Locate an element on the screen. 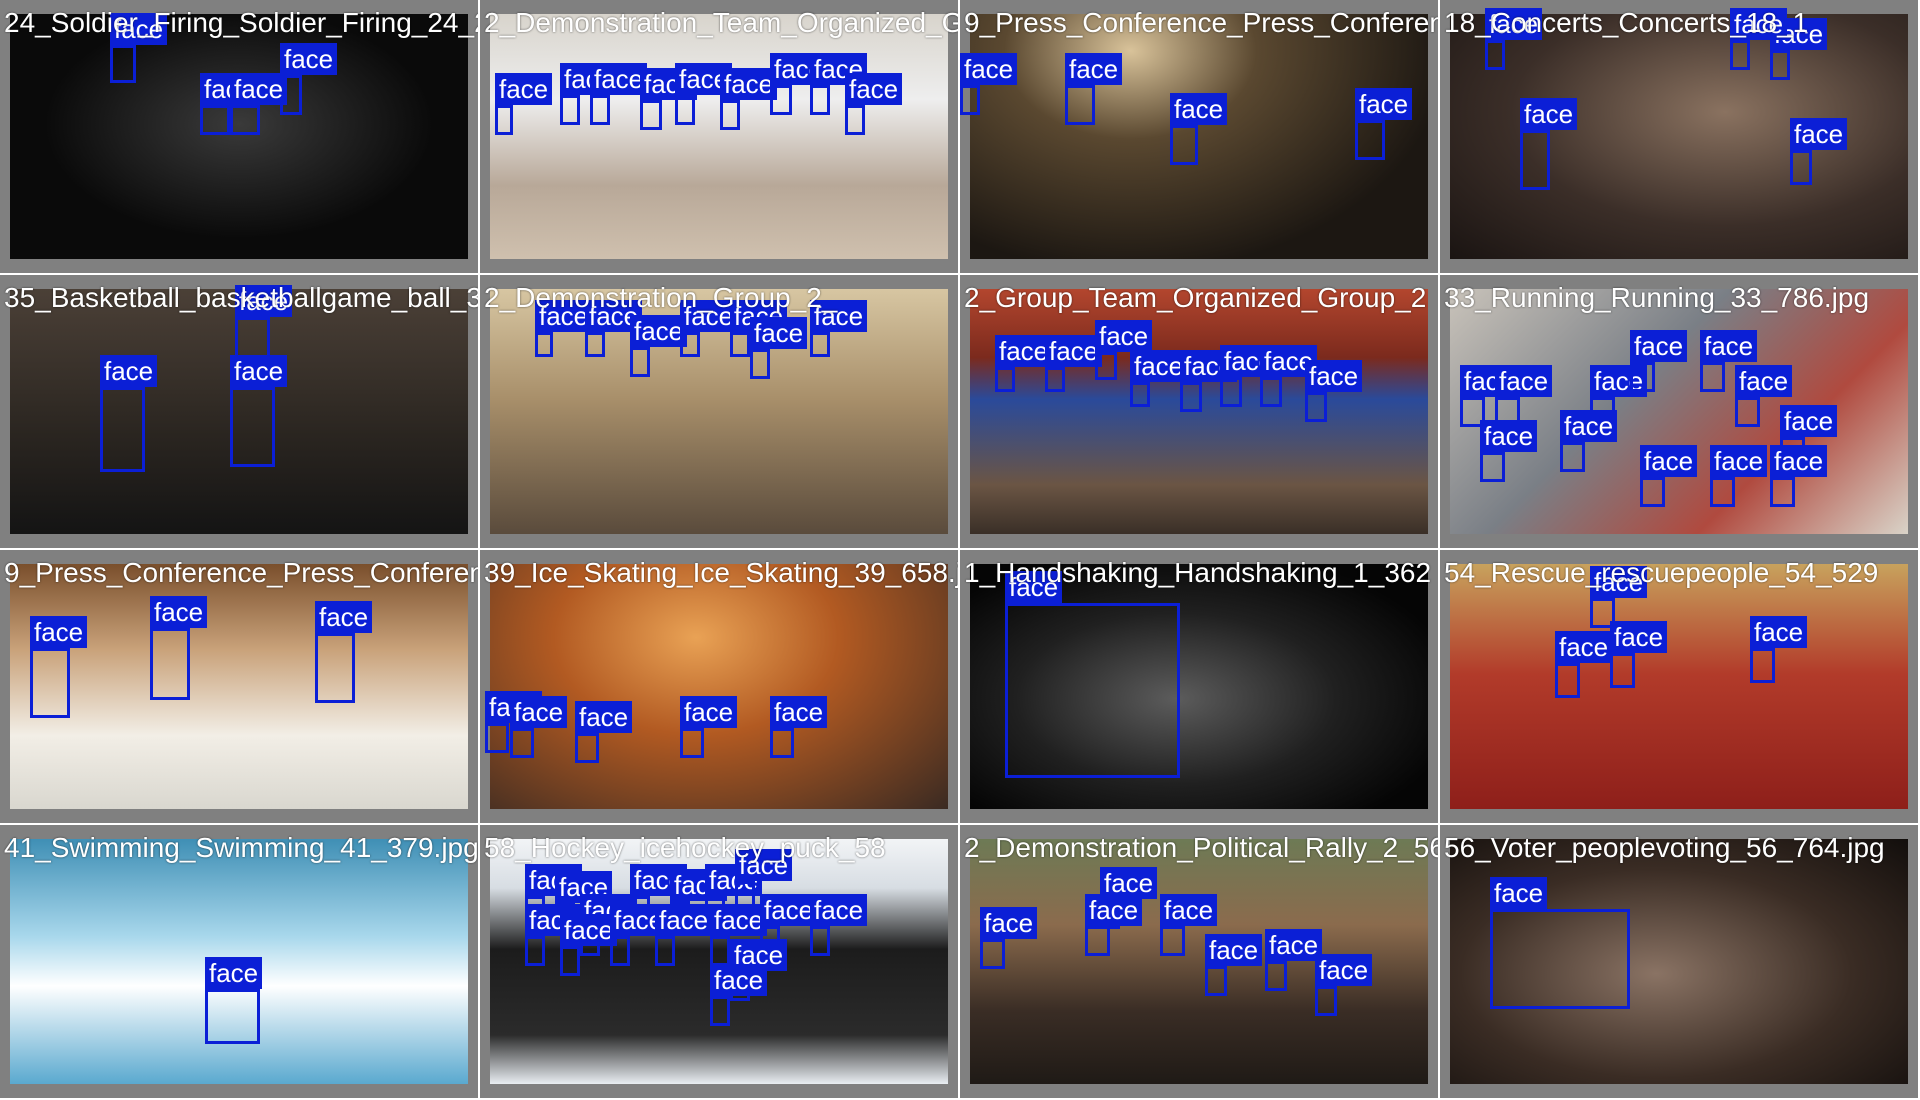 The width and height of the screenshot is (1920, 1100). tile-title: 9_Press_Conference_Press_Conference_9_68 is located at coordinates (1201, 22).